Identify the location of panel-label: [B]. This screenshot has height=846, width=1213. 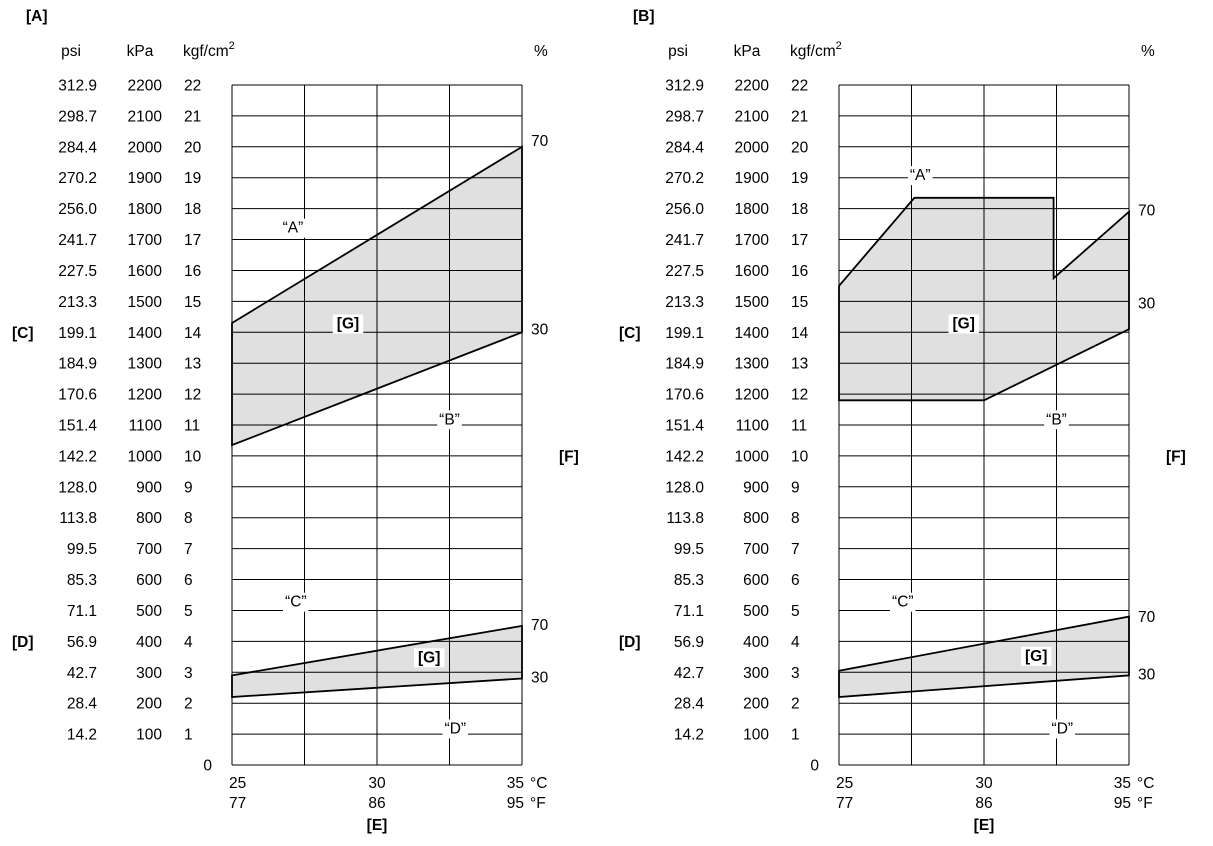
(644, 16).